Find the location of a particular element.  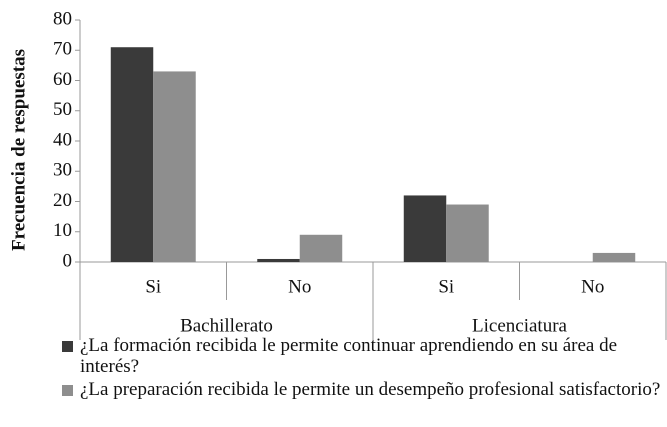

y-tick-label: 40 is located at coordinates (62, 139).